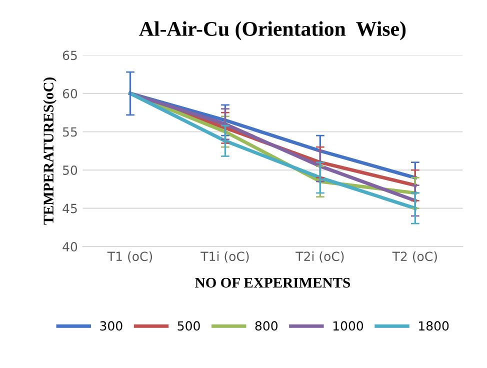 This screenshot has height=368, width=487. What do you see at coordinates (70, 170) in the screenshot?
I see `y-tick-label: 50` at bounding box center [70, 170].